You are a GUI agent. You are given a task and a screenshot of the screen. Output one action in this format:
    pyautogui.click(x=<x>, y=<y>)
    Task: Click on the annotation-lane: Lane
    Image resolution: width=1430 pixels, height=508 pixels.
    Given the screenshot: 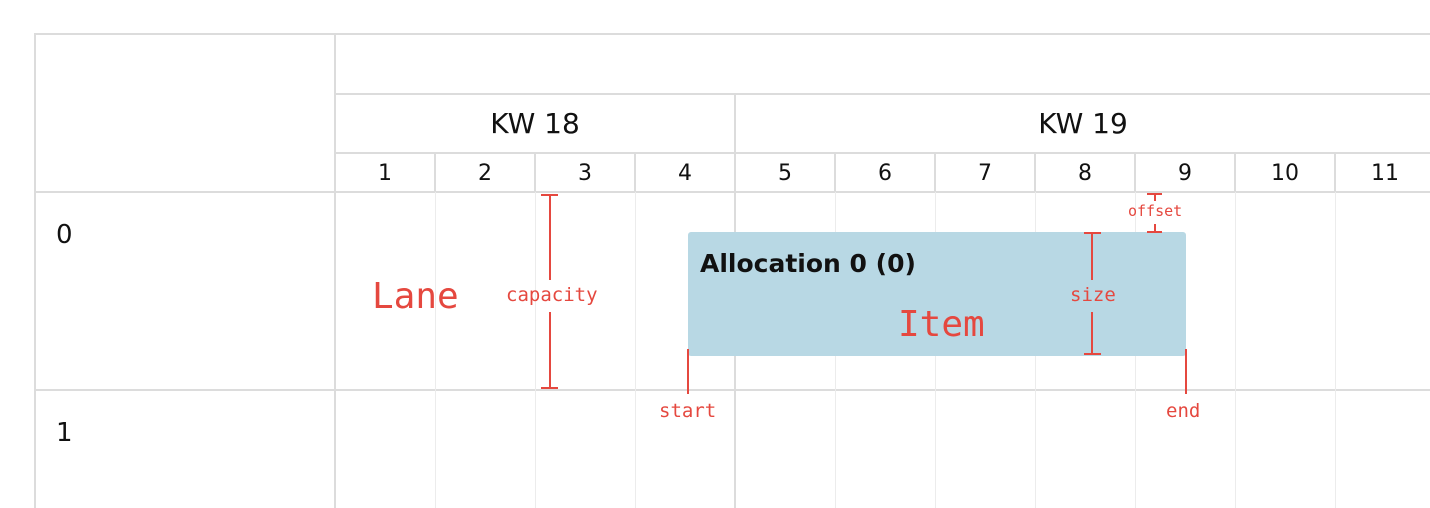 What is the action you would take?
    pyautogui.click(x=415, y=296)
    